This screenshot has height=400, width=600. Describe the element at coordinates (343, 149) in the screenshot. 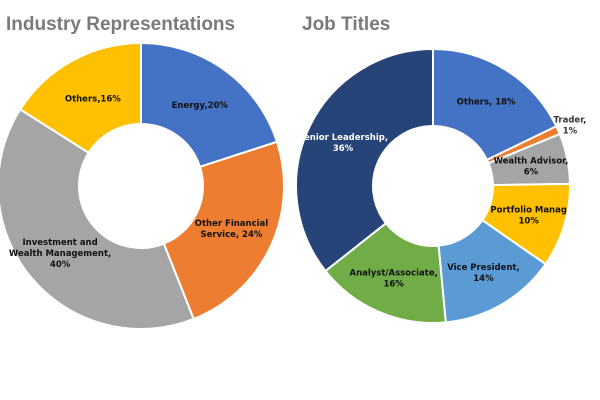

I see `data-label-line: 36%` at that location.